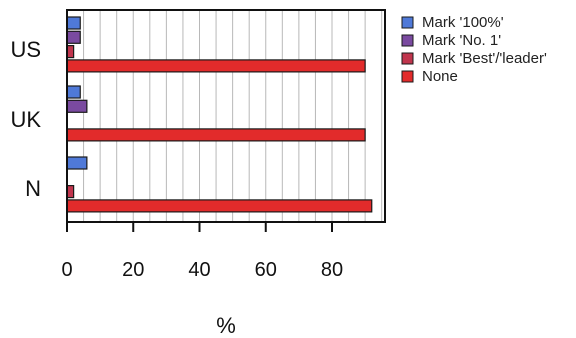  What do you see at coordinates (25, 49) in the screenshot?
I see `category-label-us: US` at bounding box center [25, 49].